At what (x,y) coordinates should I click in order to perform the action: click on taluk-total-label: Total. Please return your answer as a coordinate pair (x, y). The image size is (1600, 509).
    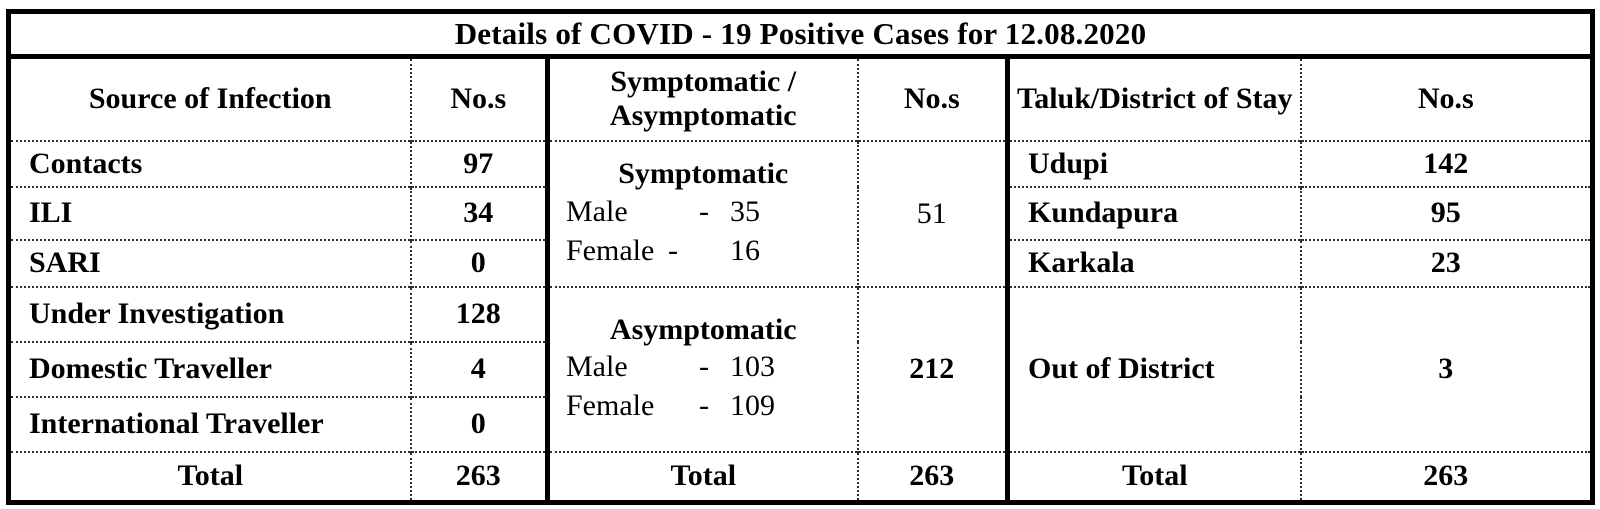
    Looking at the image, I should click on (1153, 476).